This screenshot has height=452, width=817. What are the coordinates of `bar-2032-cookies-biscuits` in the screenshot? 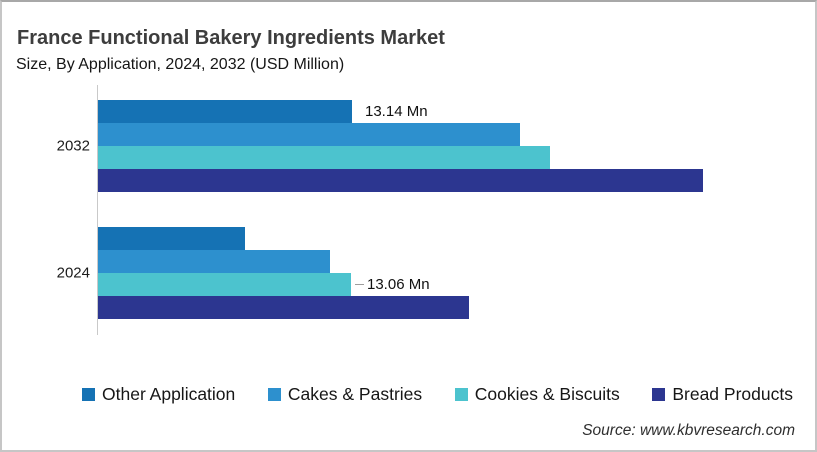 It's located at (447, 157).